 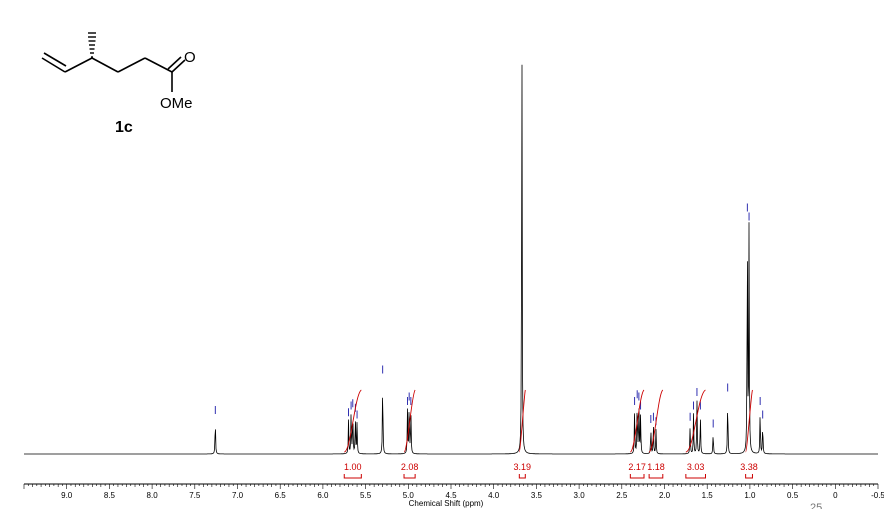 I want to click on x-tick-label: 8.0, so click(x=153, y=495).